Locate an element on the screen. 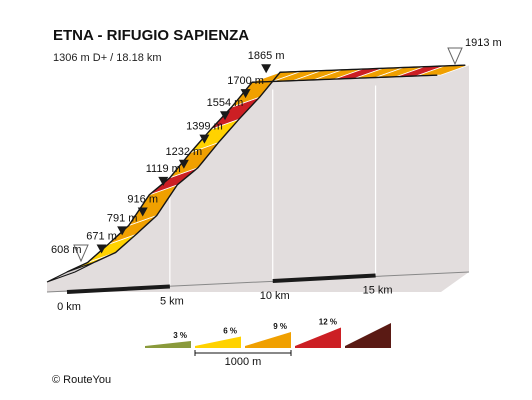  end-marker is located at coordinates (455, 56).